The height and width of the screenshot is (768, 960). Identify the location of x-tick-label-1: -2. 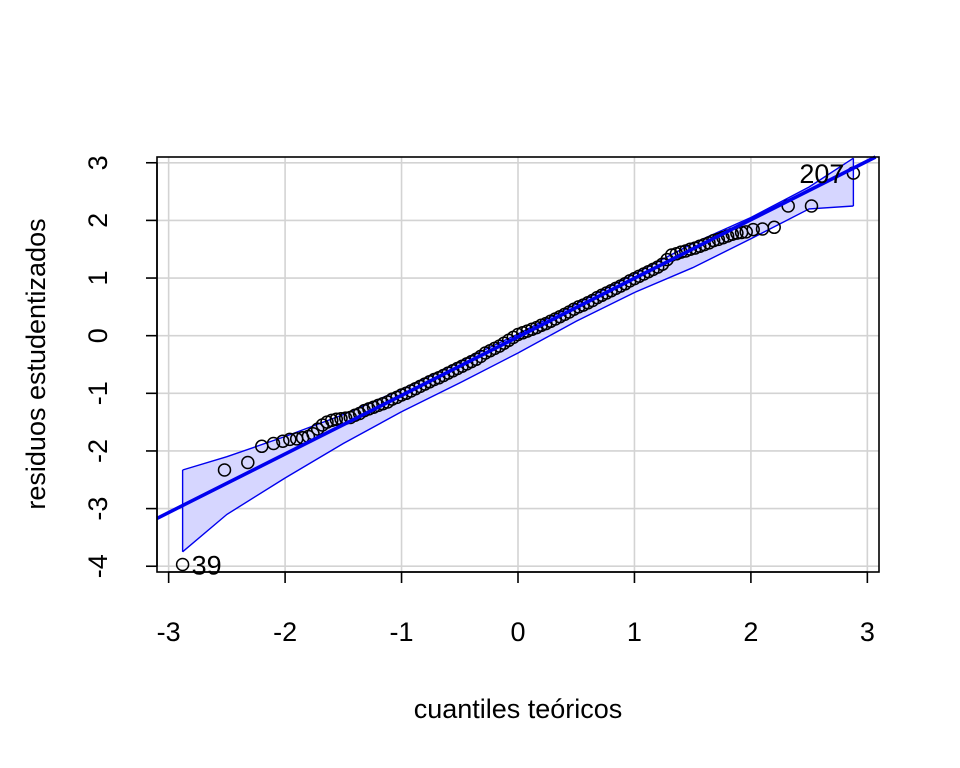
(285, 632).